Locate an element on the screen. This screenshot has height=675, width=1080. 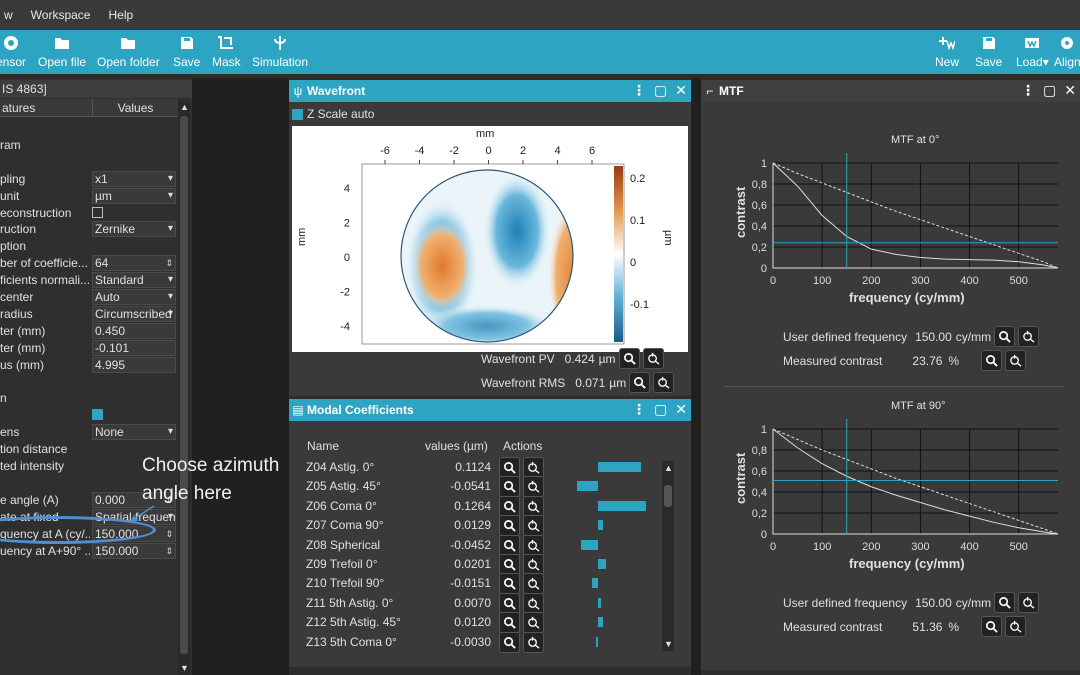
coefficient-value: -0.0452 is located at coordinates (470, 544).